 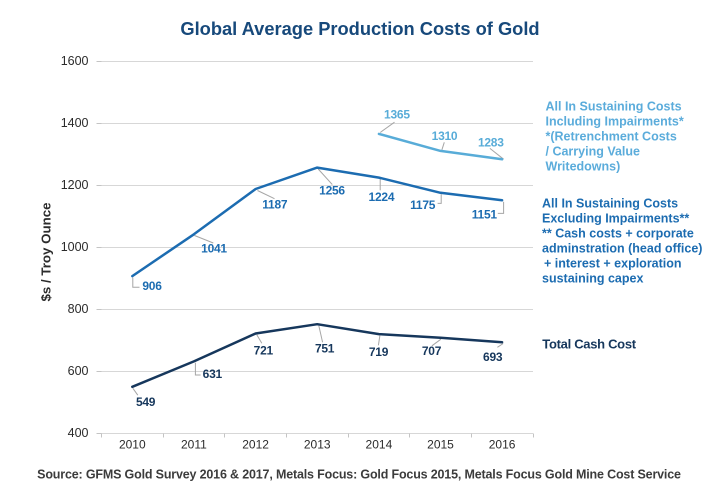 What do you see at coordinates (78, 433) in the screenshot?
I see `svg-text: 400` at bounding box center [78, 433].